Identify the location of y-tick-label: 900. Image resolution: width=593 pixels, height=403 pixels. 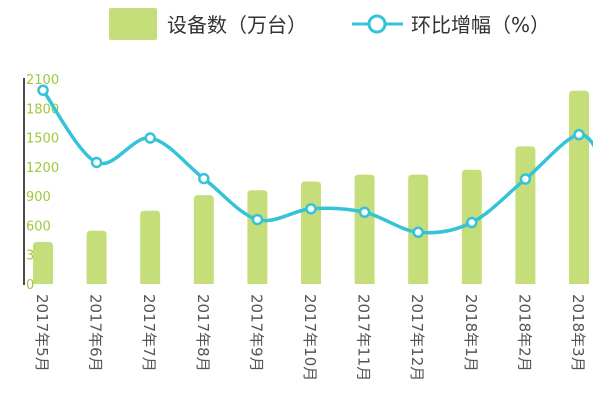
(38, 197).